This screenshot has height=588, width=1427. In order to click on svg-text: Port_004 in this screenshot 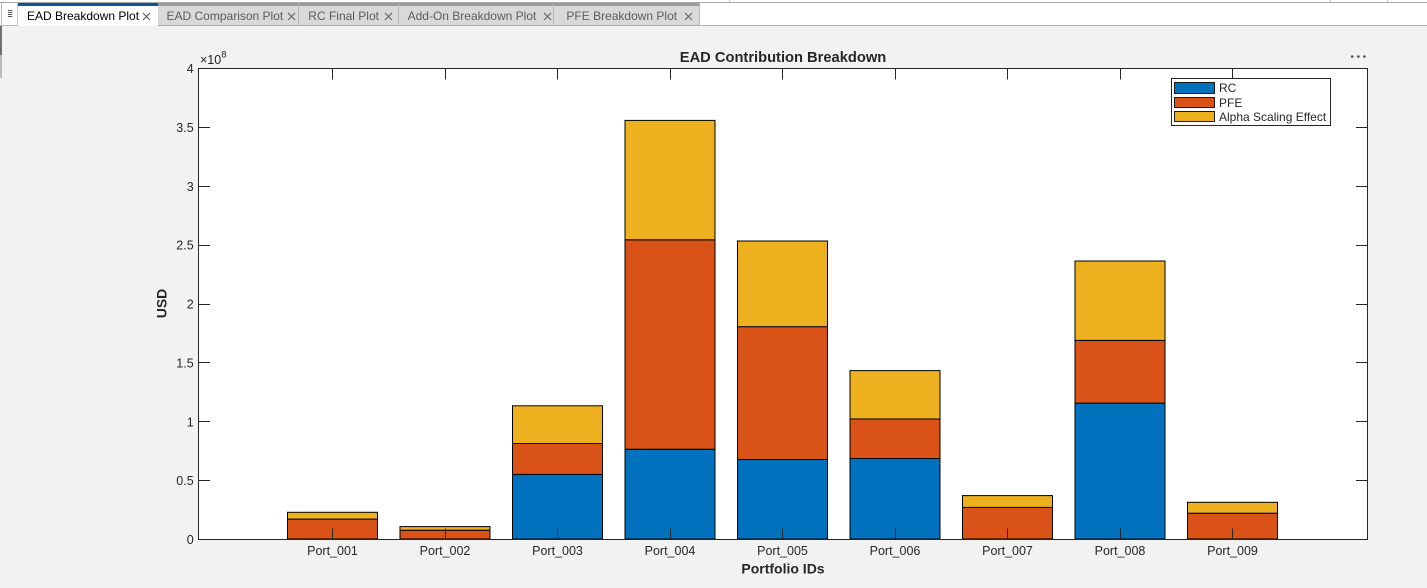, I will do `click(670, 551)`.